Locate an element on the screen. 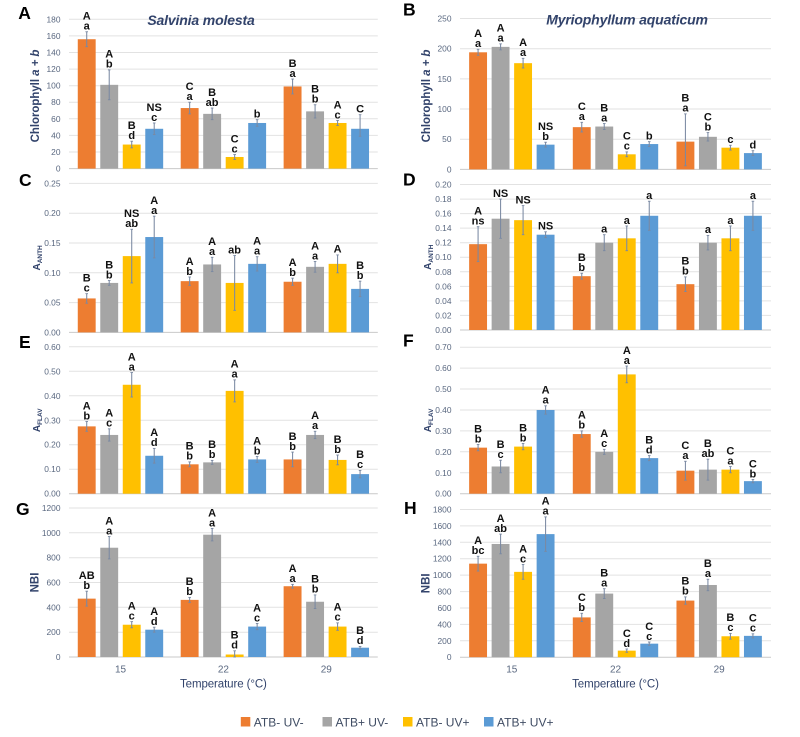 This screenshot has width=800, height=737. svg-text: H is located at coordinates (410, 508).